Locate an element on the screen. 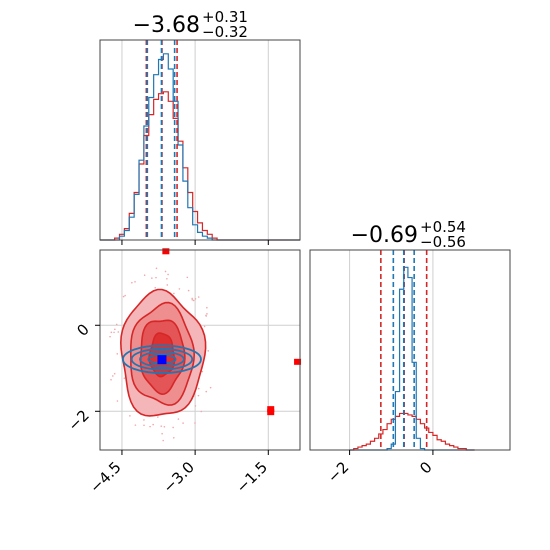 The width and height of the screenshot is (550, 550). title-param0-sup: +0.31 is located at coordinates (225, 17).